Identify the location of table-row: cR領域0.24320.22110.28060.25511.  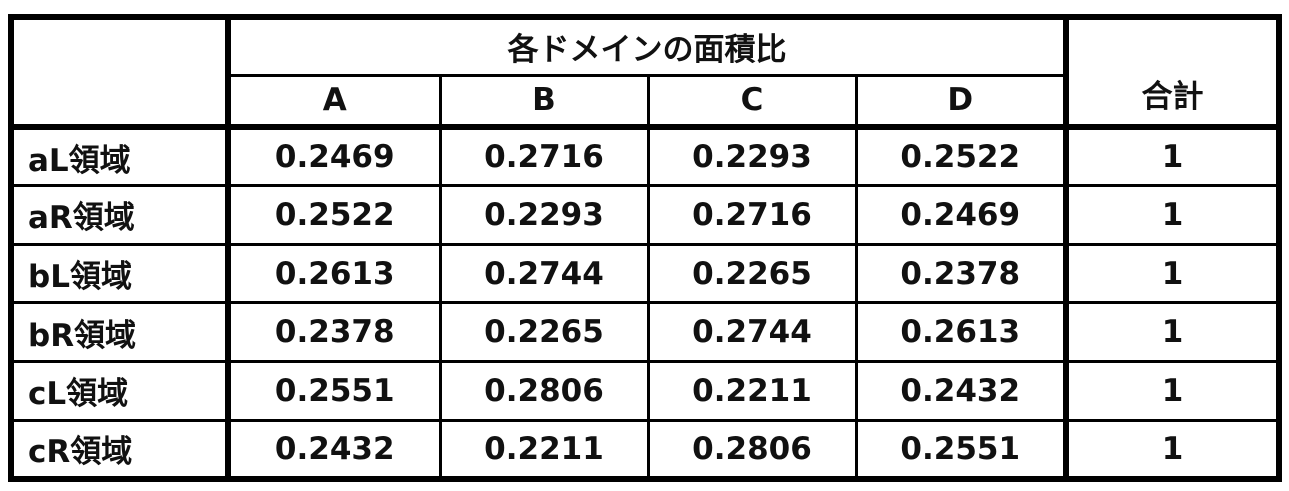
(645, 449).